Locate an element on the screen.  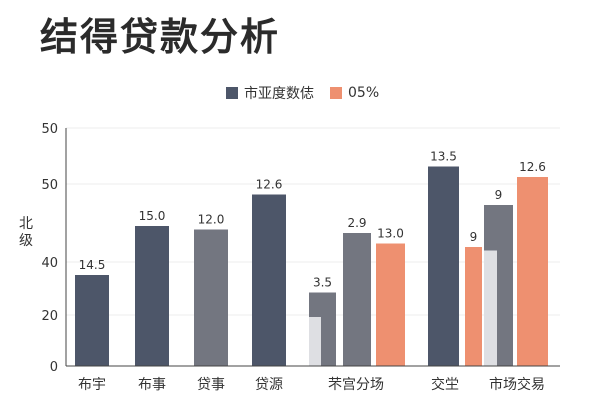
legend-label-series-2: 05% is located at coordinates (364, 93).